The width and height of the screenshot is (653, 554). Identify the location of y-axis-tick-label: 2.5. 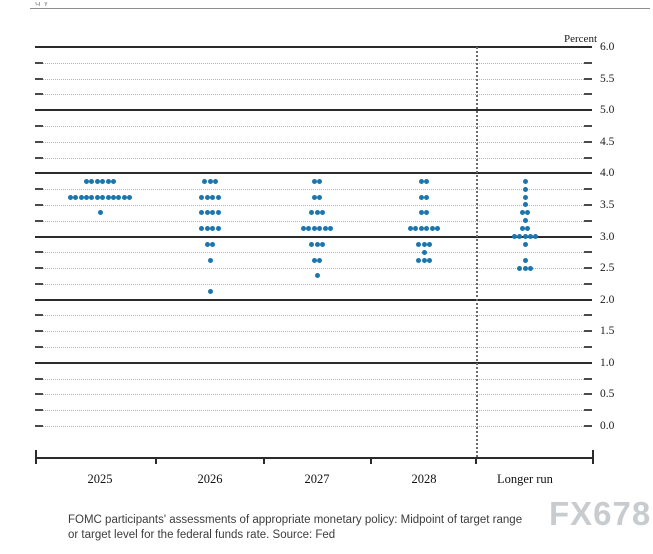
(607, 268).